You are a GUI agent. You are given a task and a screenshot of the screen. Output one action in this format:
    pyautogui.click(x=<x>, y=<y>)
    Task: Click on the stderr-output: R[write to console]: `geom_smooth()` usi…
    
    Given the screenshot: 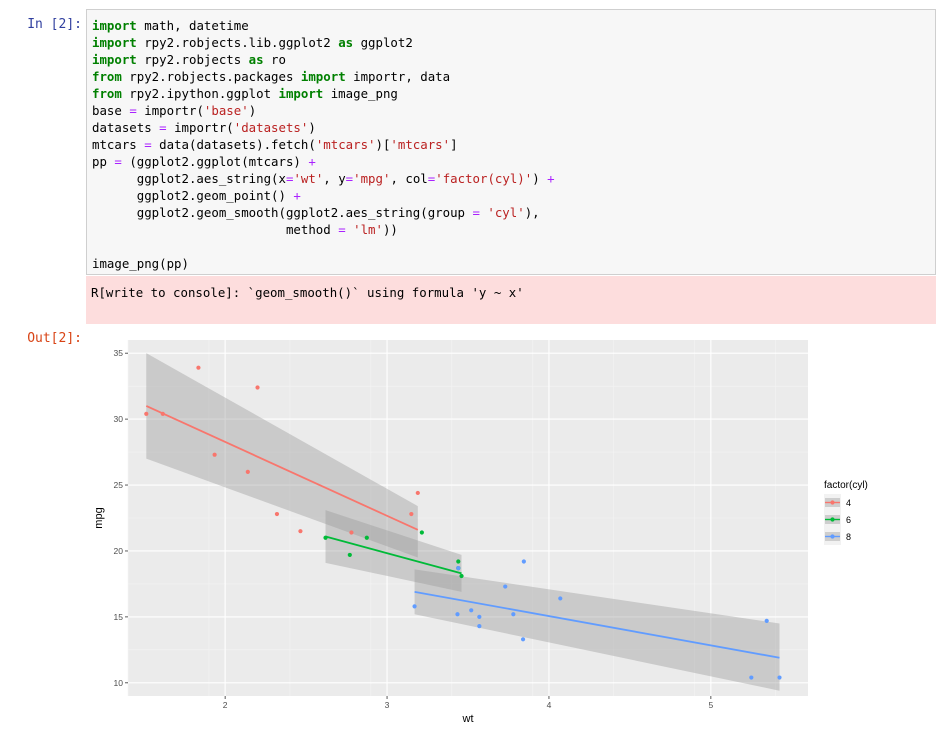 What is the action you would take?
    pyautogui.click(x=511, y=300)
    